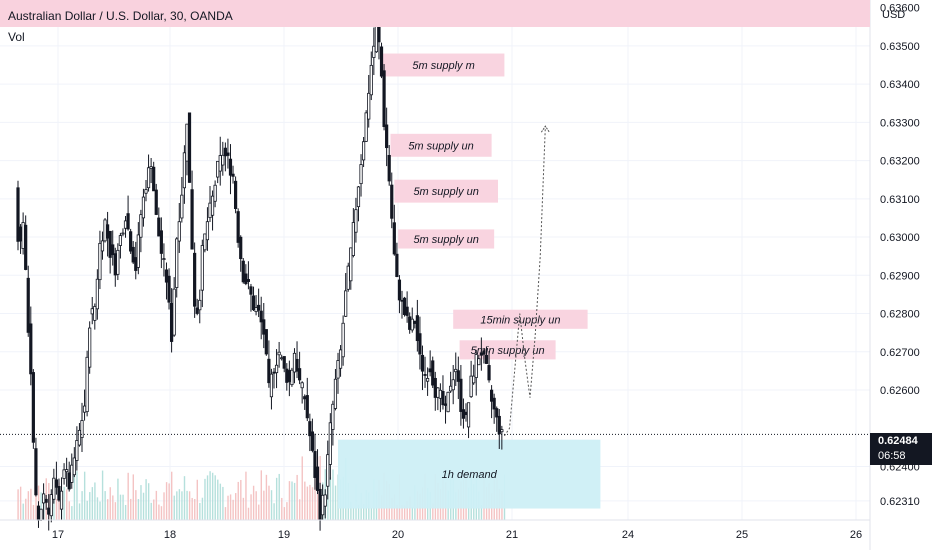  Describe the element at coordinates (900, 85) in the screenshot. I see `y-tick-label: 0.63400` at that location.